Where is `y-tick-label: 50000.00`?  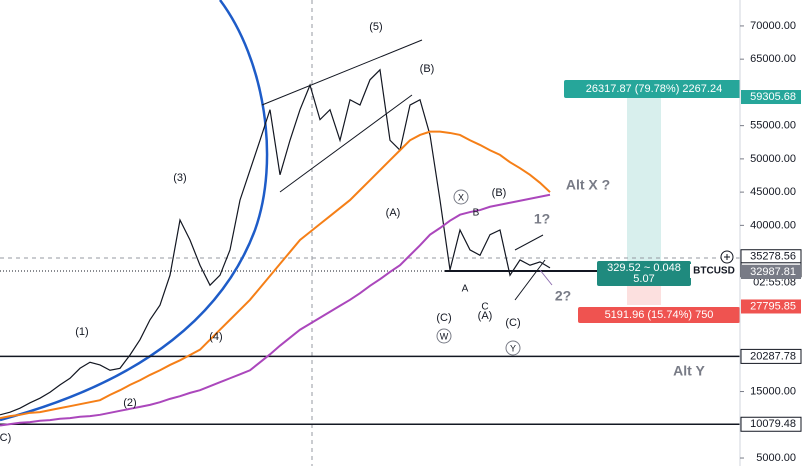
y-tick-label: 50000.00 is located at coordinates (773, 159).